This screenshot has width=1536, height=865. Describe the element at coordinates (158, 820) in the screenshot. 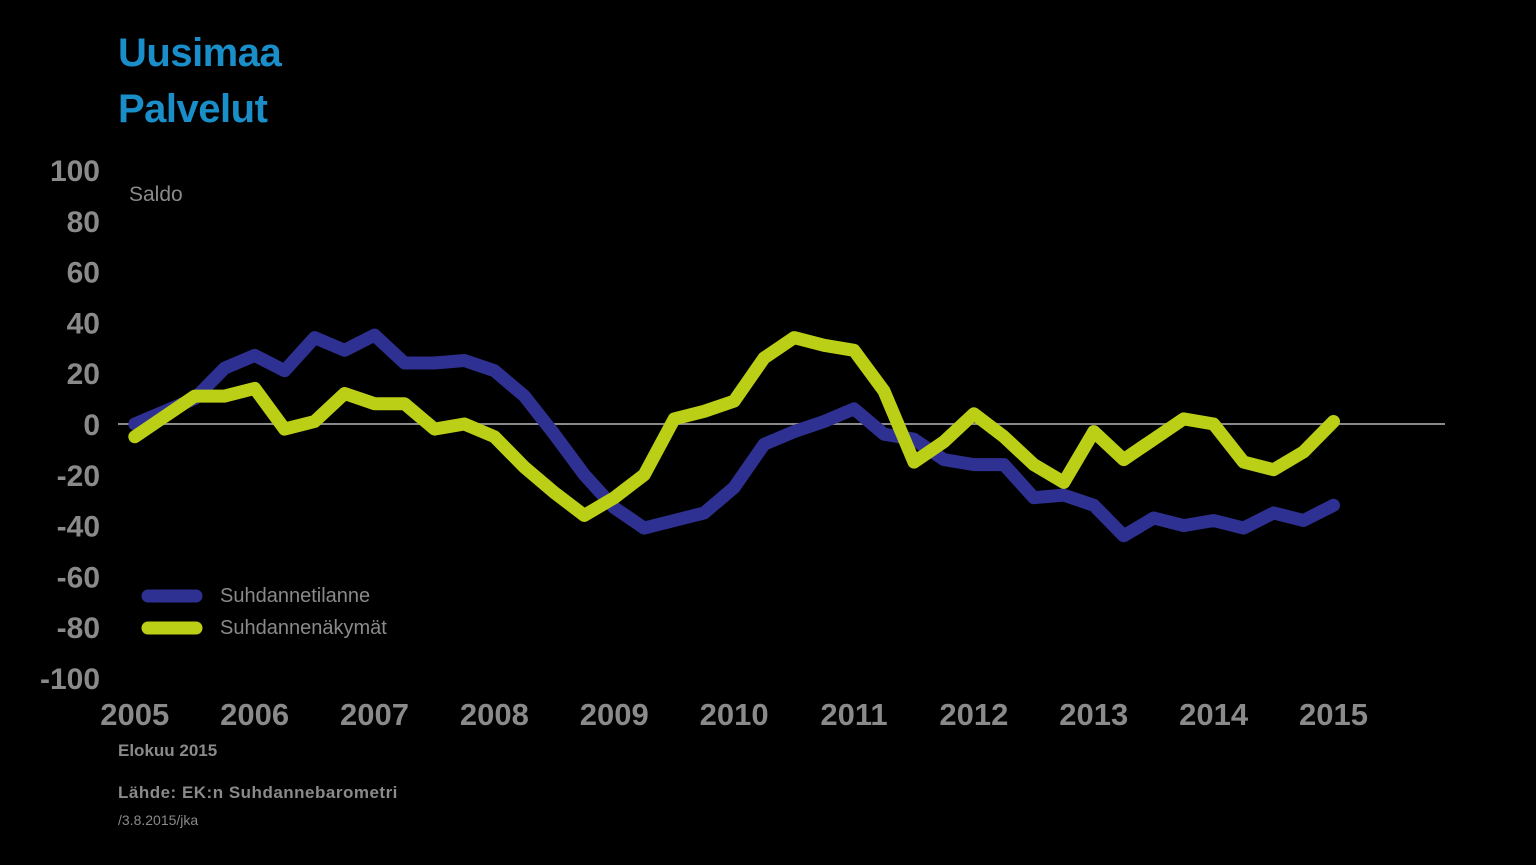

I see `footer-id: /3.8.2015/jka` at that location.